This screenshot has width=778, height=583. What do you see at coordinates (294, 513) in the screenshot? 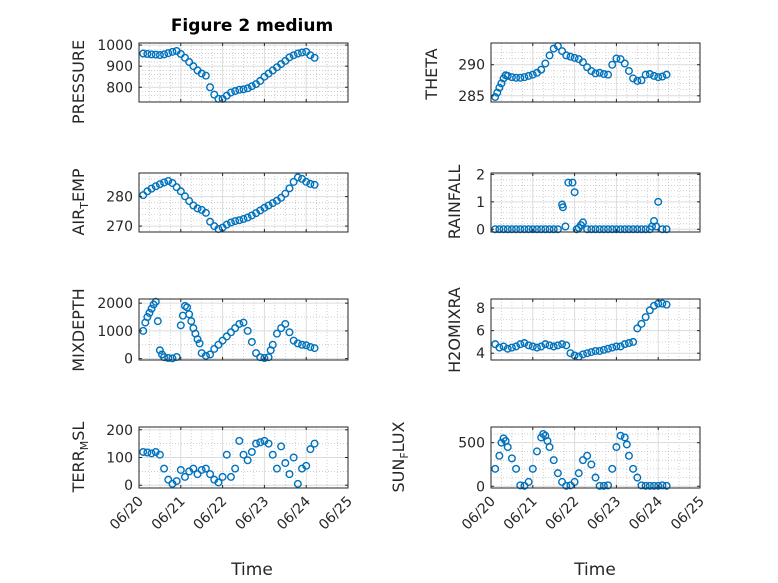
I see `x-tick-label: 06/24` at bounding box center [294, 513].